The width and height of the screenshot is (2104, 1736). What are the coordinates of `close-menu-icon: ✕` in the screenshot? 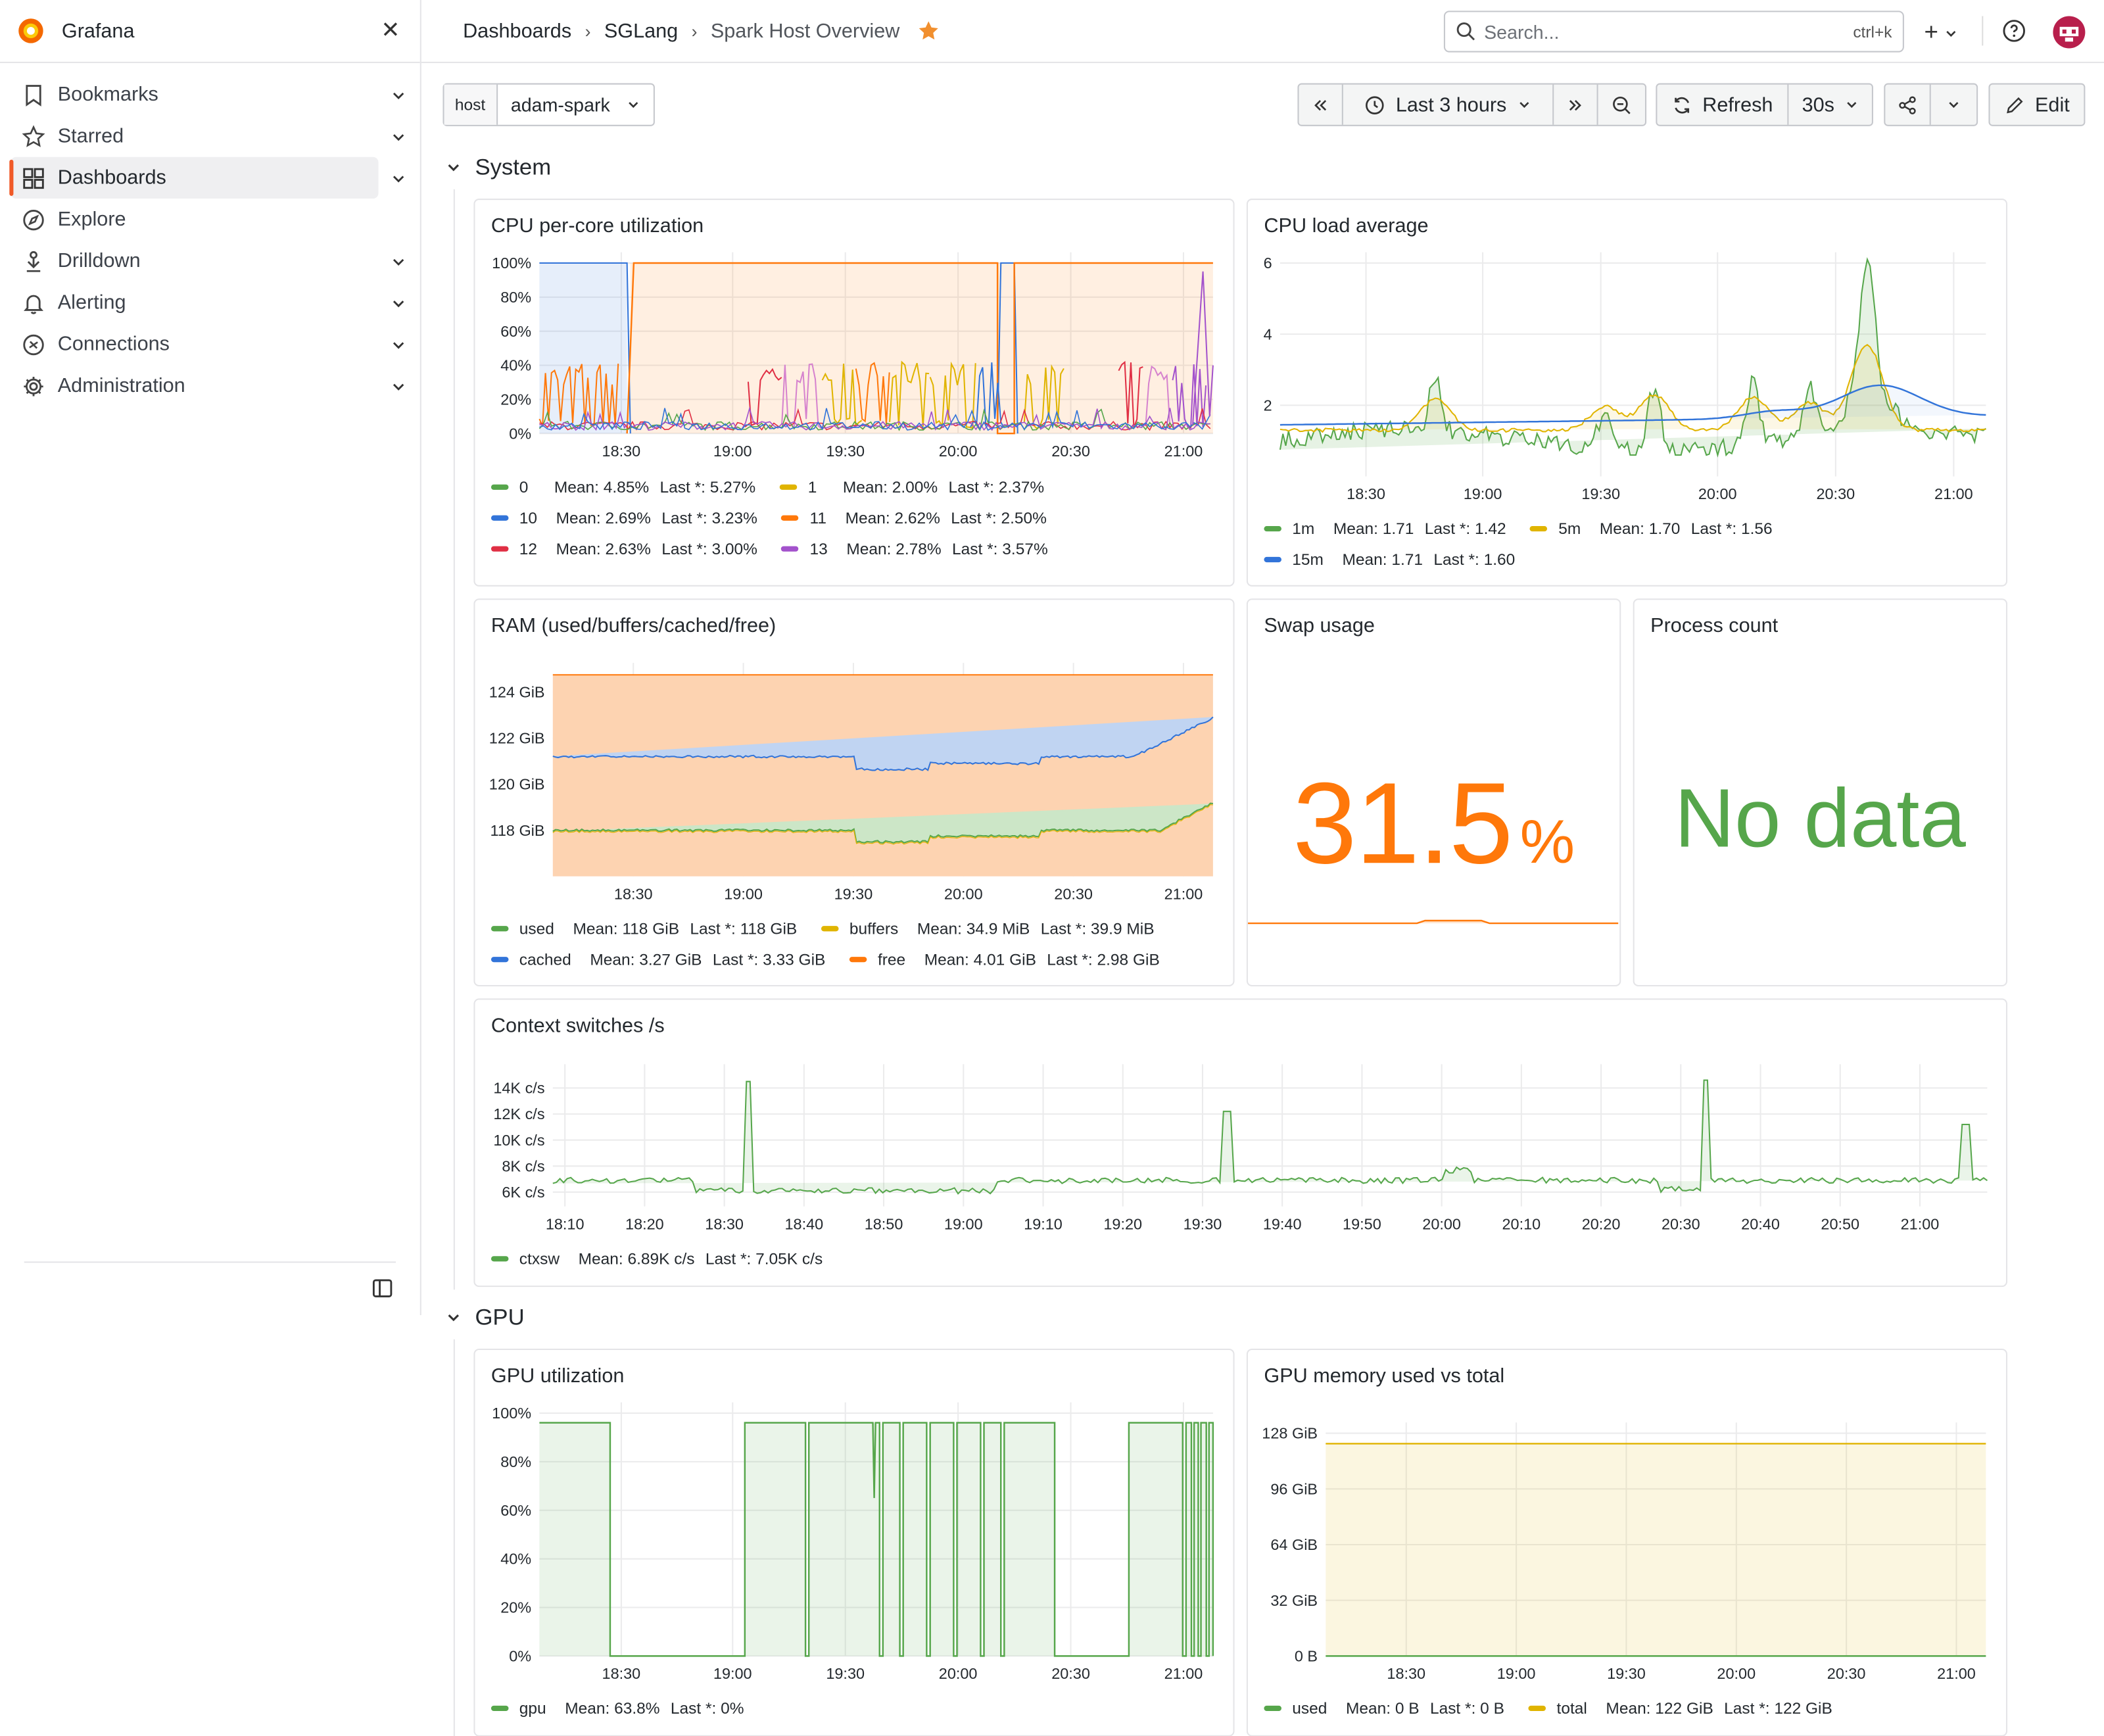 It's located at (390, 30).